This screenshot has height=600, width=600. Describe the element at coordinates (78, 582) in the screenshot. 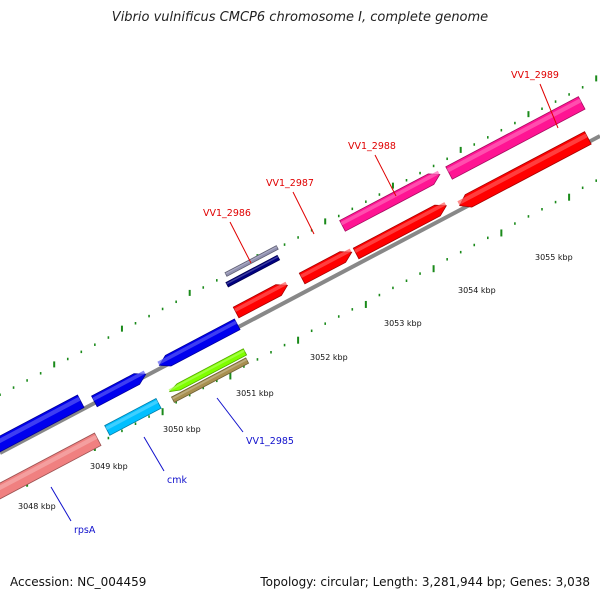

I see `accession-label: Accession: NC_004459` at that location.